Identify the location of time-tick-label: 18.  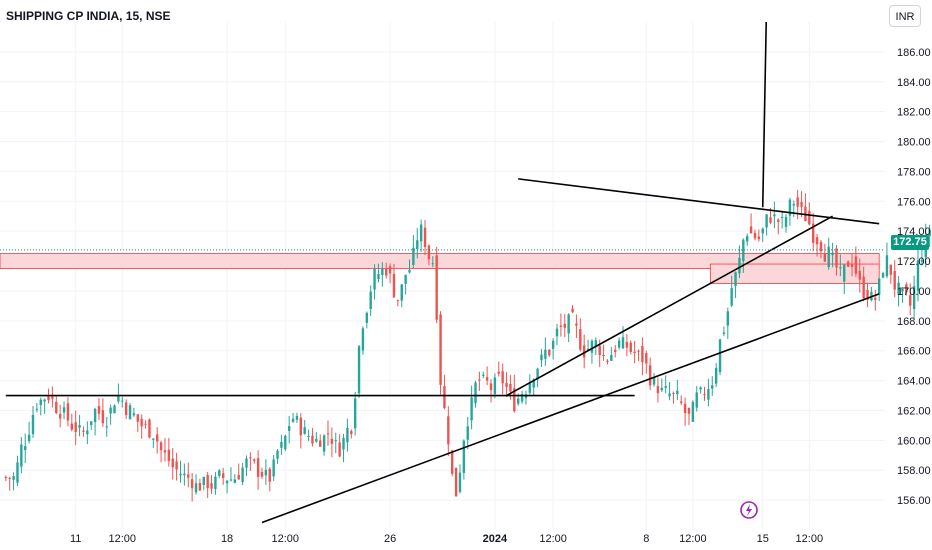
(227, 539).